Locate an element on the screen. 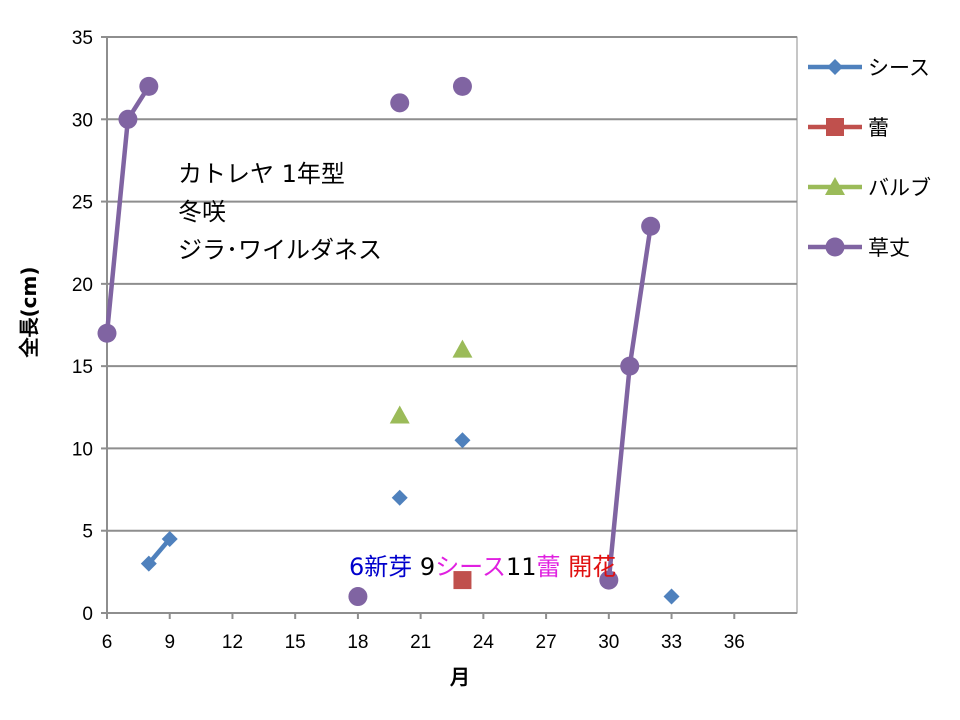  y-tick-label: 35 is located at coordinates (82, 38).